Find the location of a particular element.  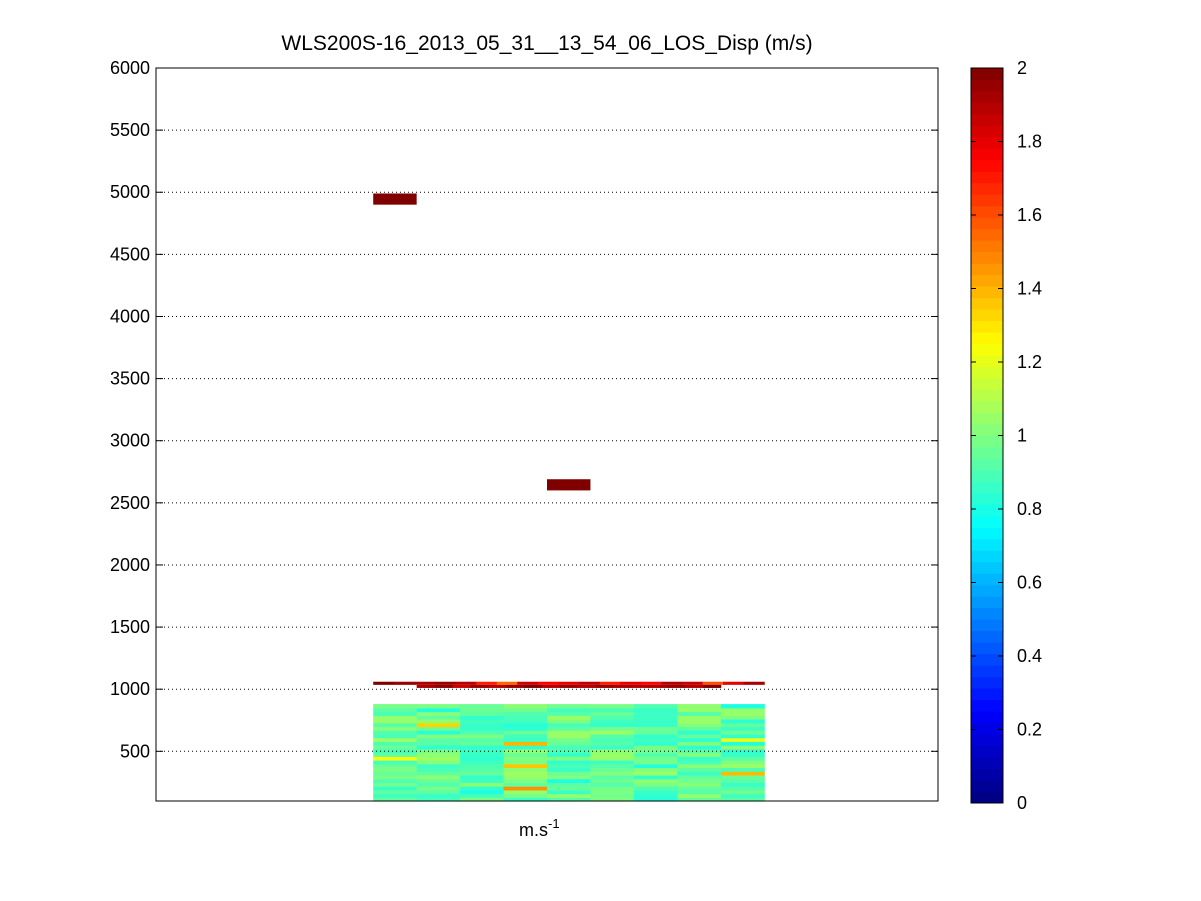

colorbar-tick-label: 1.6 is located at coordinates (1029, 215).